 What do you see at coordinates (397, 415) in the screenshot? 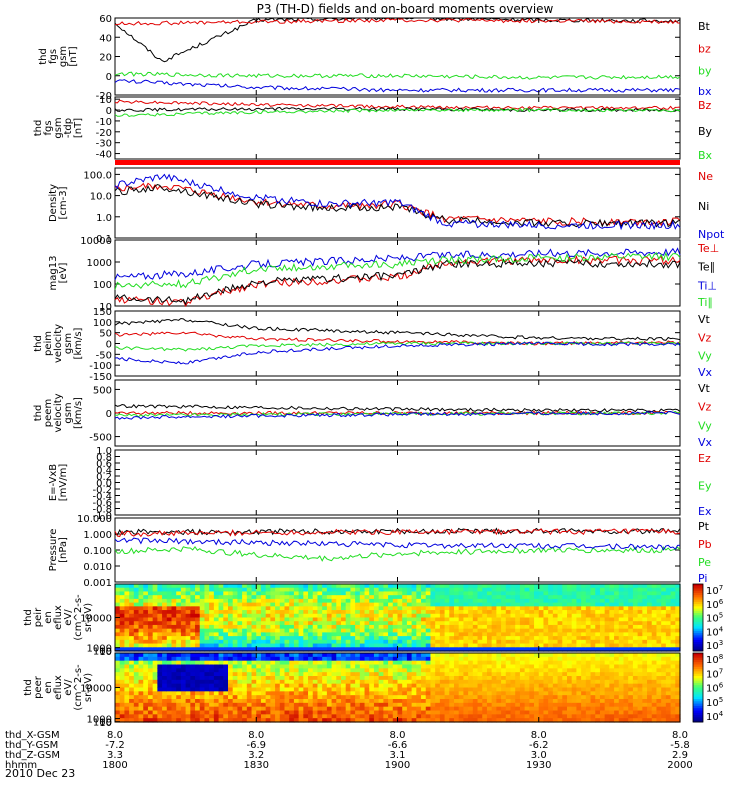
I see `series-line-Vx` at bounding box center [397, 415].